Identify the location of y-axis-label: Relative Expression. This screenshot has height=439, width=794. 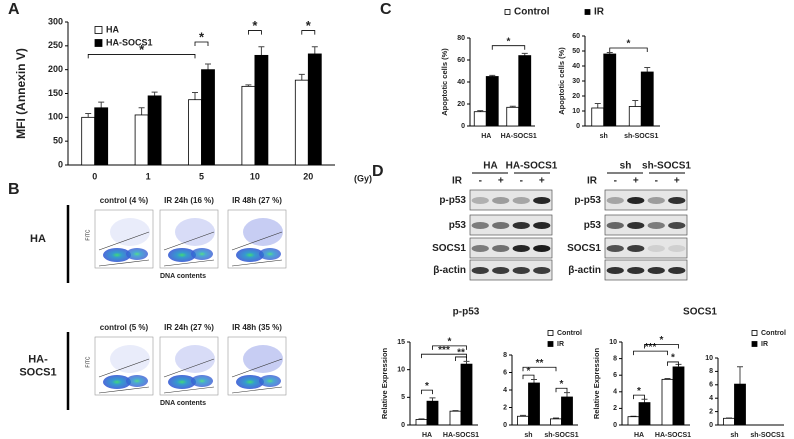
(596, 383).